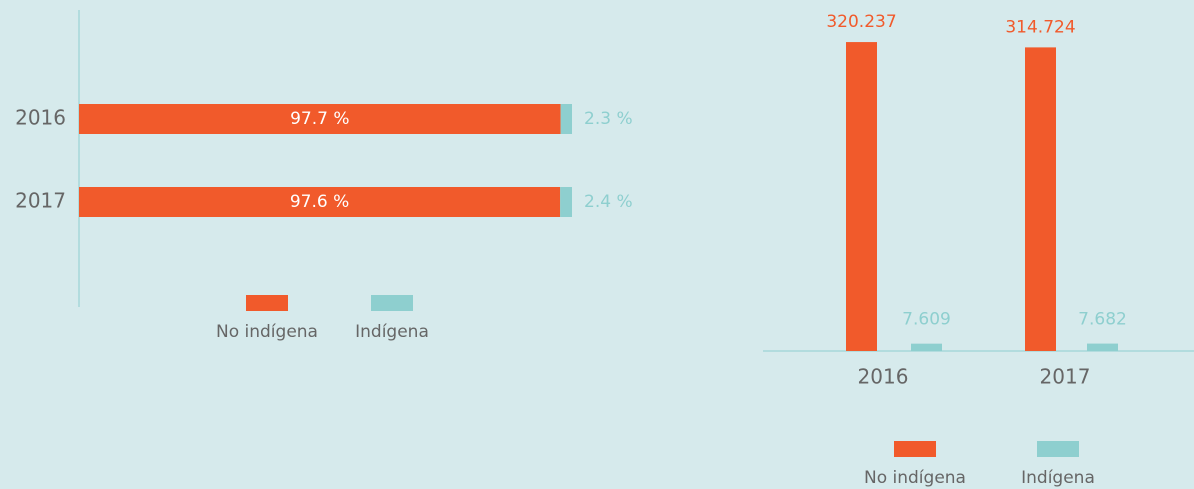  Describe the element at coordinates (40, 201) in the screenshot. I see `y-tick-label: 2017` at that location.